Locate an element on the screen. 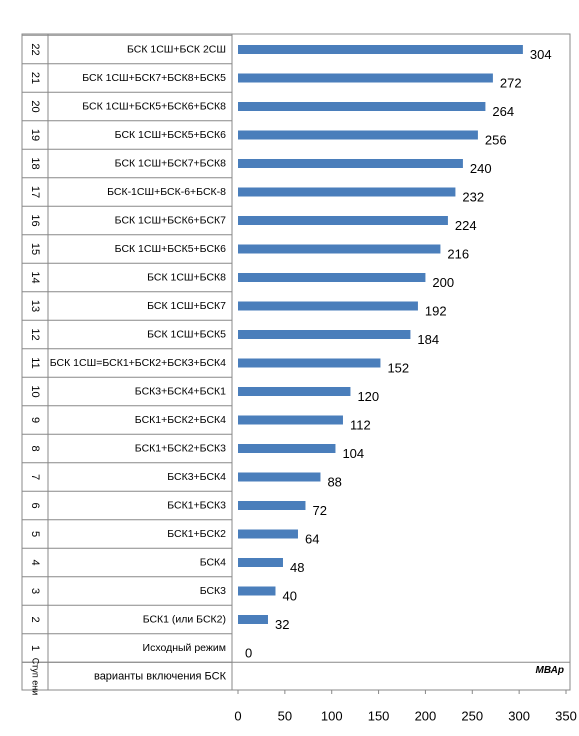  stage-label: 13 is located at coordinates (35, 306).